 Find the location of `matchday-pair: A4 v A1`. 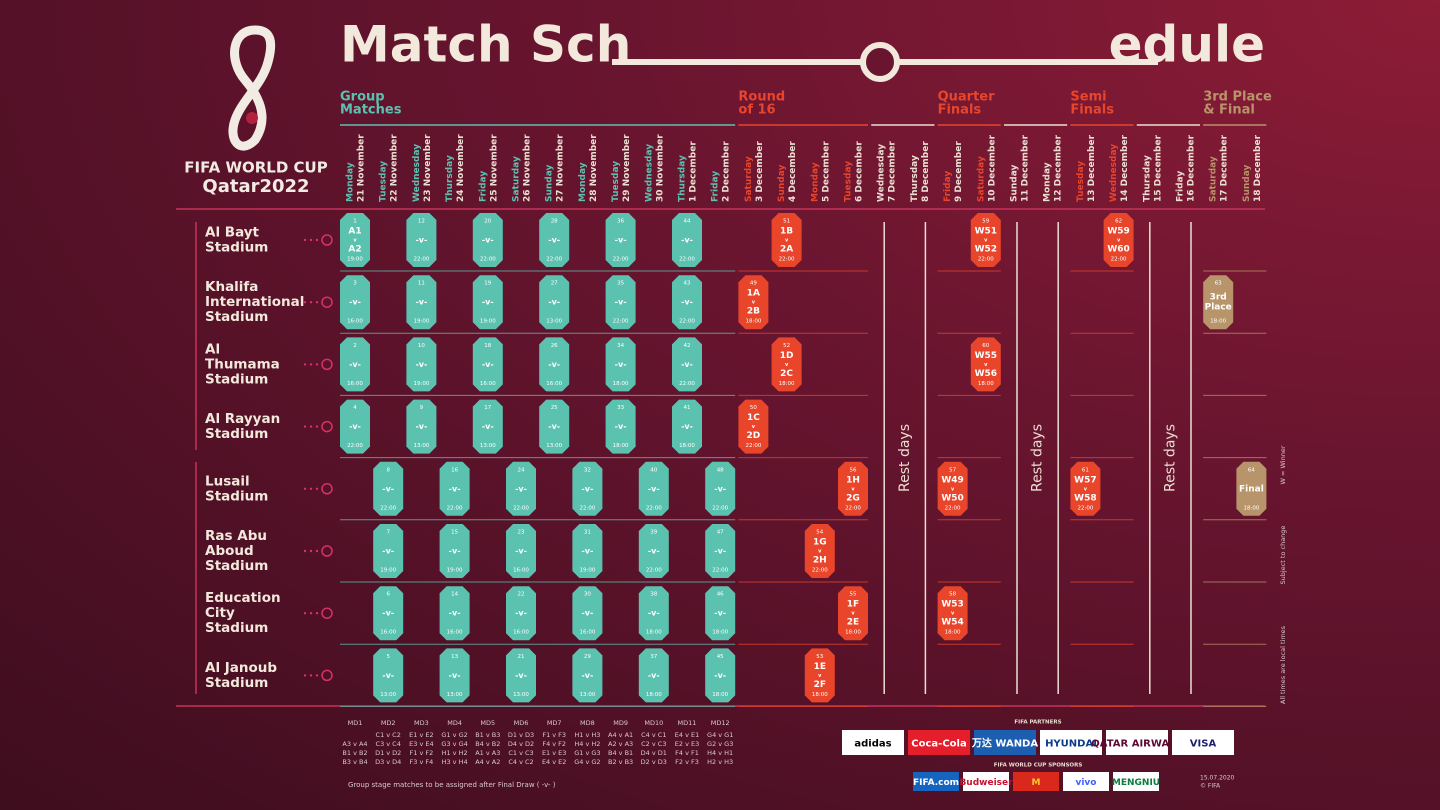

matchday-pair: A4 v A1 is located at coordinates (620, 735).